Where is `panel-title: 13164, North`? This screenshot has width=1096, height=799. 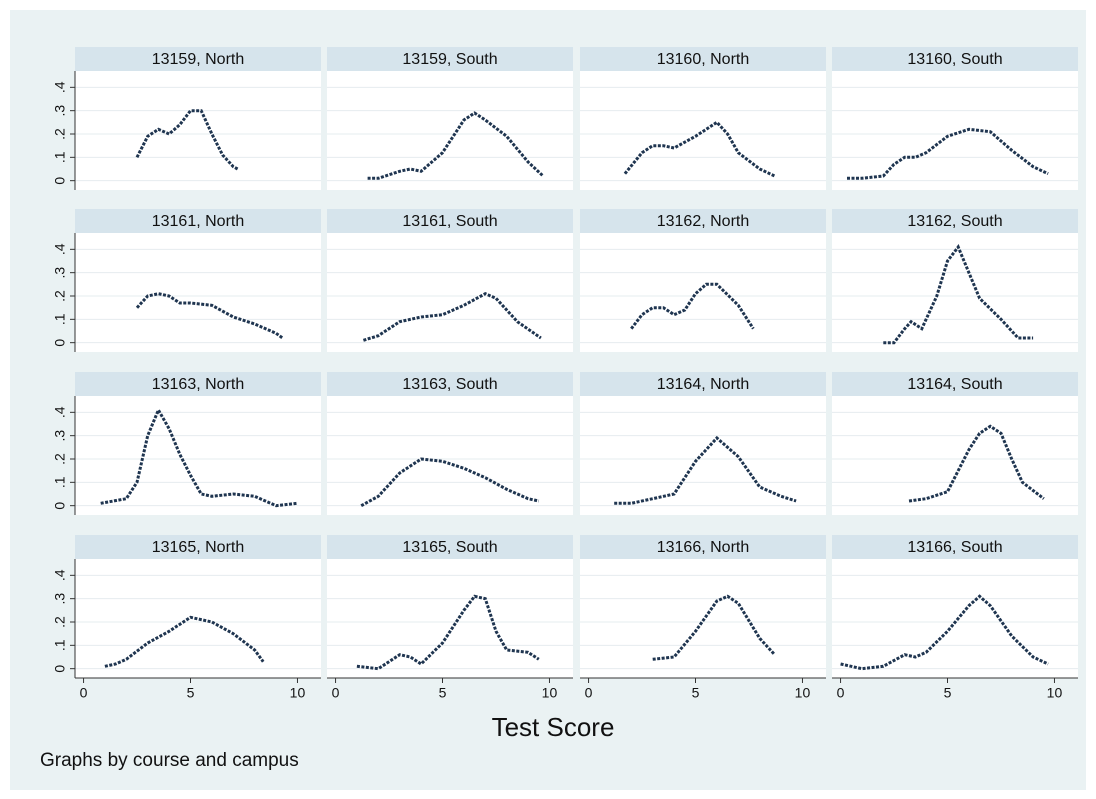 panel-title: 13164, North is located at coordinates (703, 384).